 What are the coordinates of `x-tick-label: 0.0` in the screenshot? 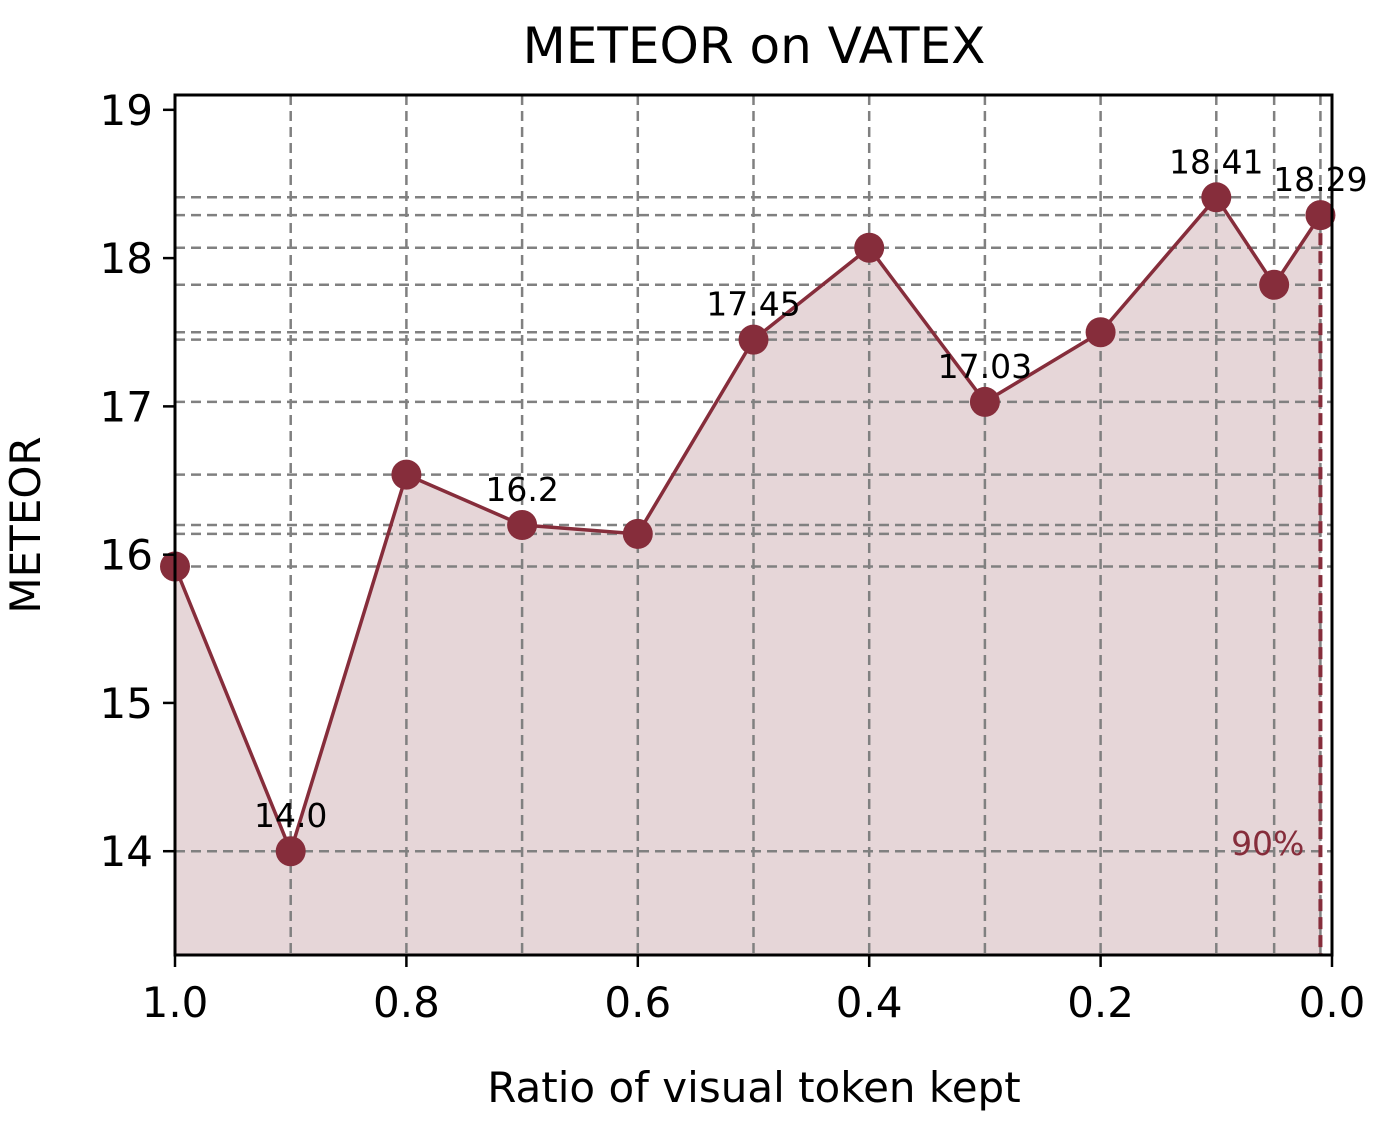 It's located at (1332, 1002).